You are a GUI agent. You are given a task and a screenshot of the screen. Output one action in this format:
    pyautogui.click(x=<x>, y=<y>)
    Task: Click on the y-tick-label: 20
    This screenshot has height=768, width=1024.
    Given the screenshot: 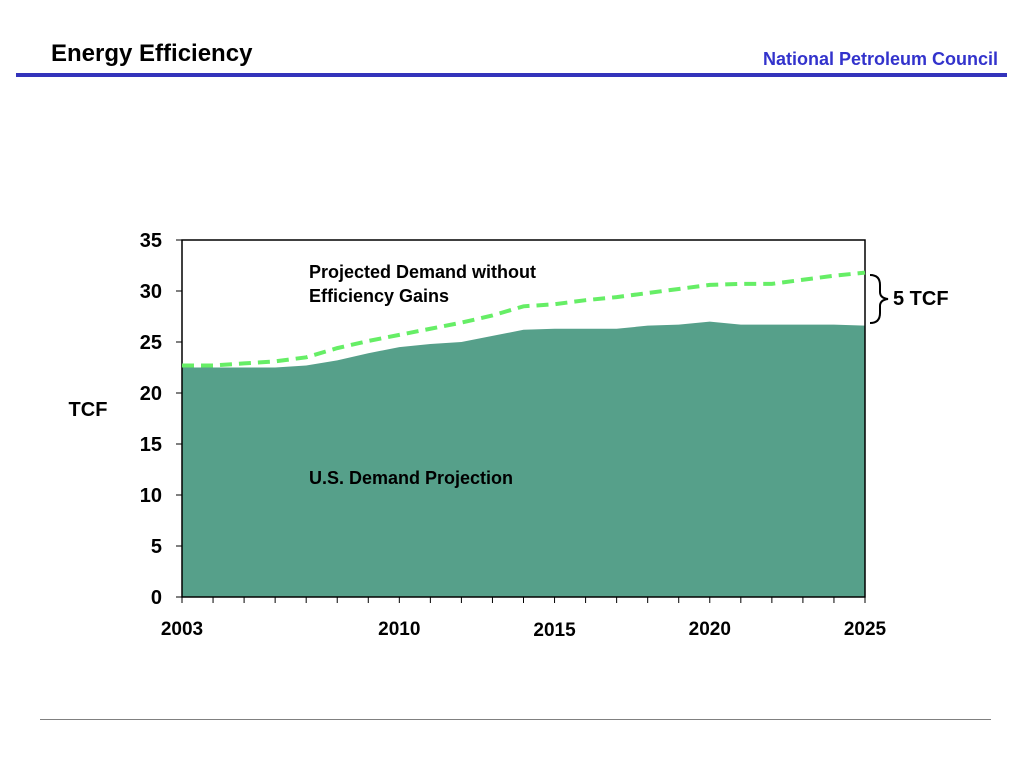 What is the action you would take?
    pyautogui.click(x=151, y=394)
    